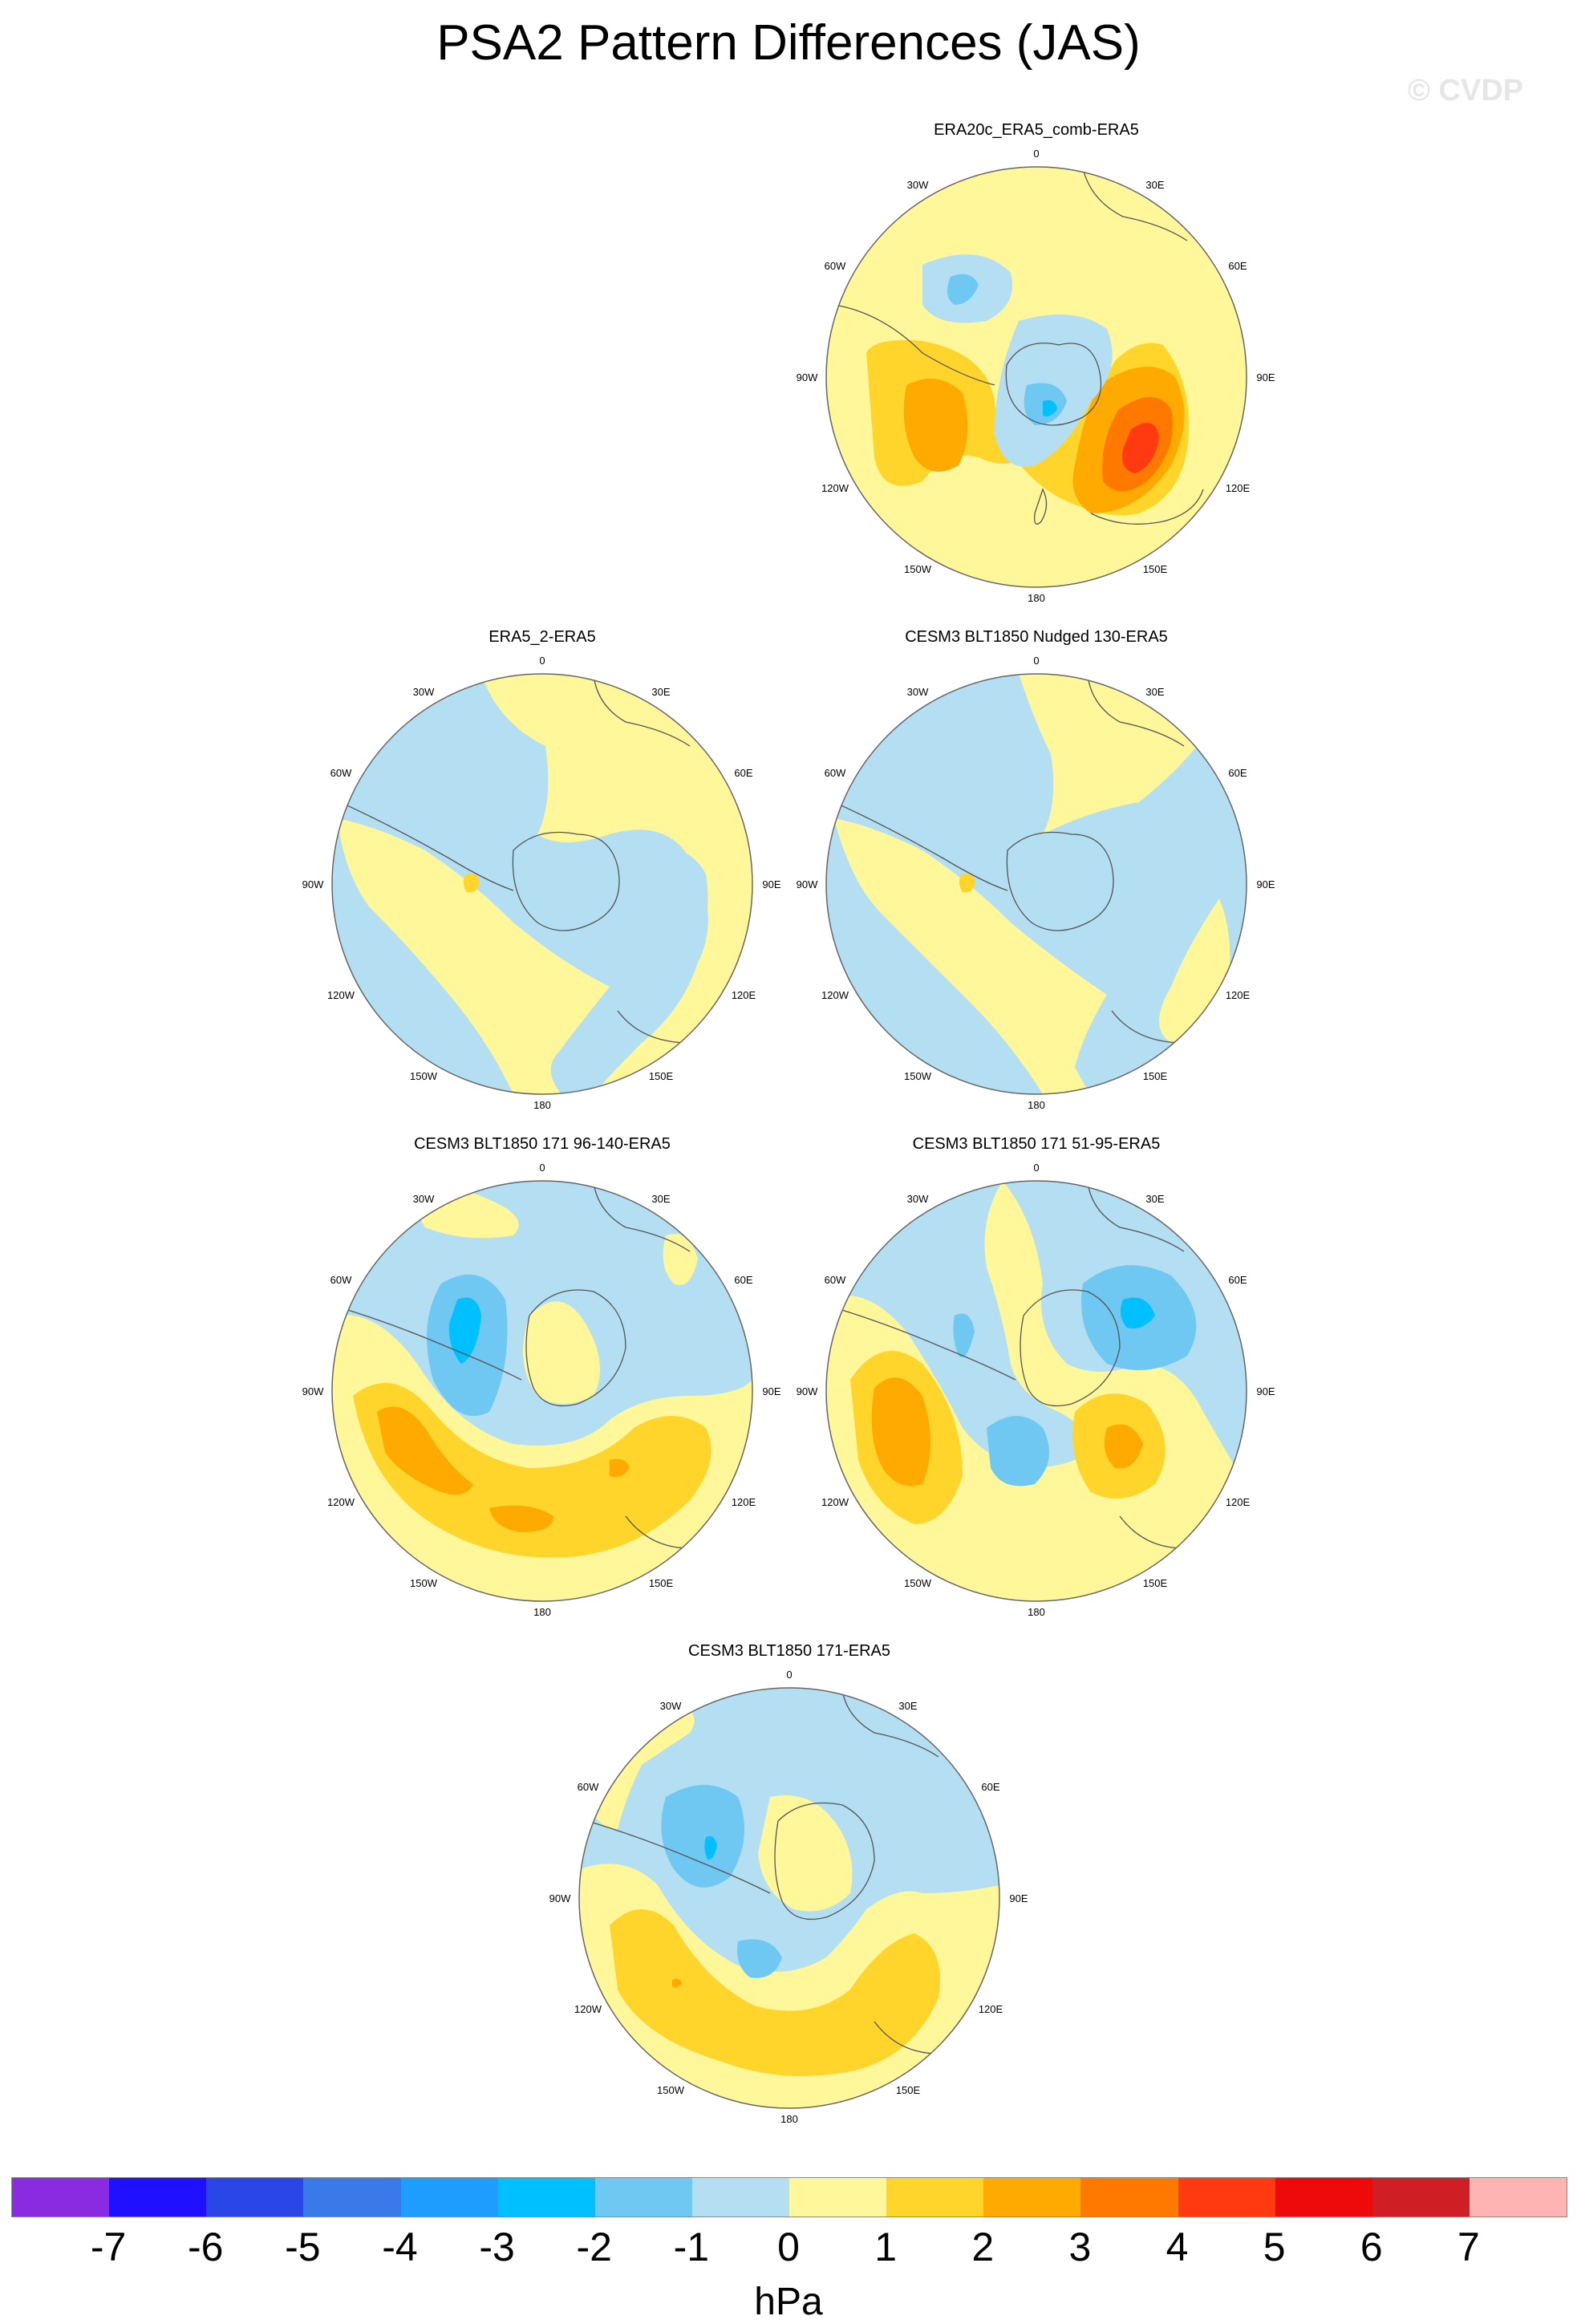  What do you see at coordinates (400, 2247) in the screenshot?
I see `colorbar-tick-label: -4` at bounding box center [400, 2247].